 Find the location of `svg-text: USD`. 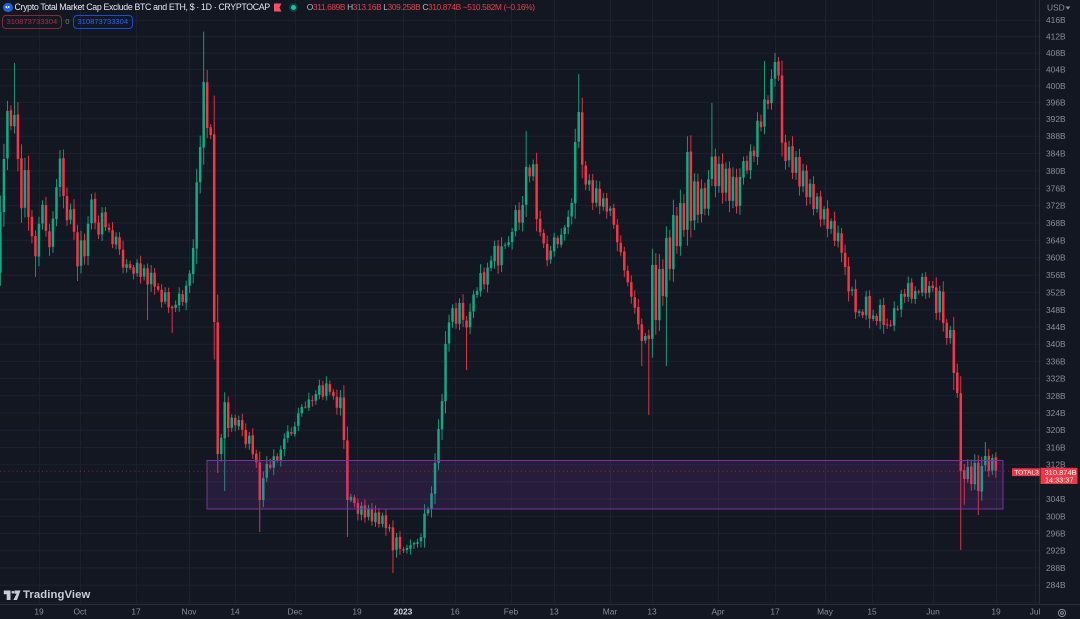

svg-text: USD is located at coordinates (1056, 8).